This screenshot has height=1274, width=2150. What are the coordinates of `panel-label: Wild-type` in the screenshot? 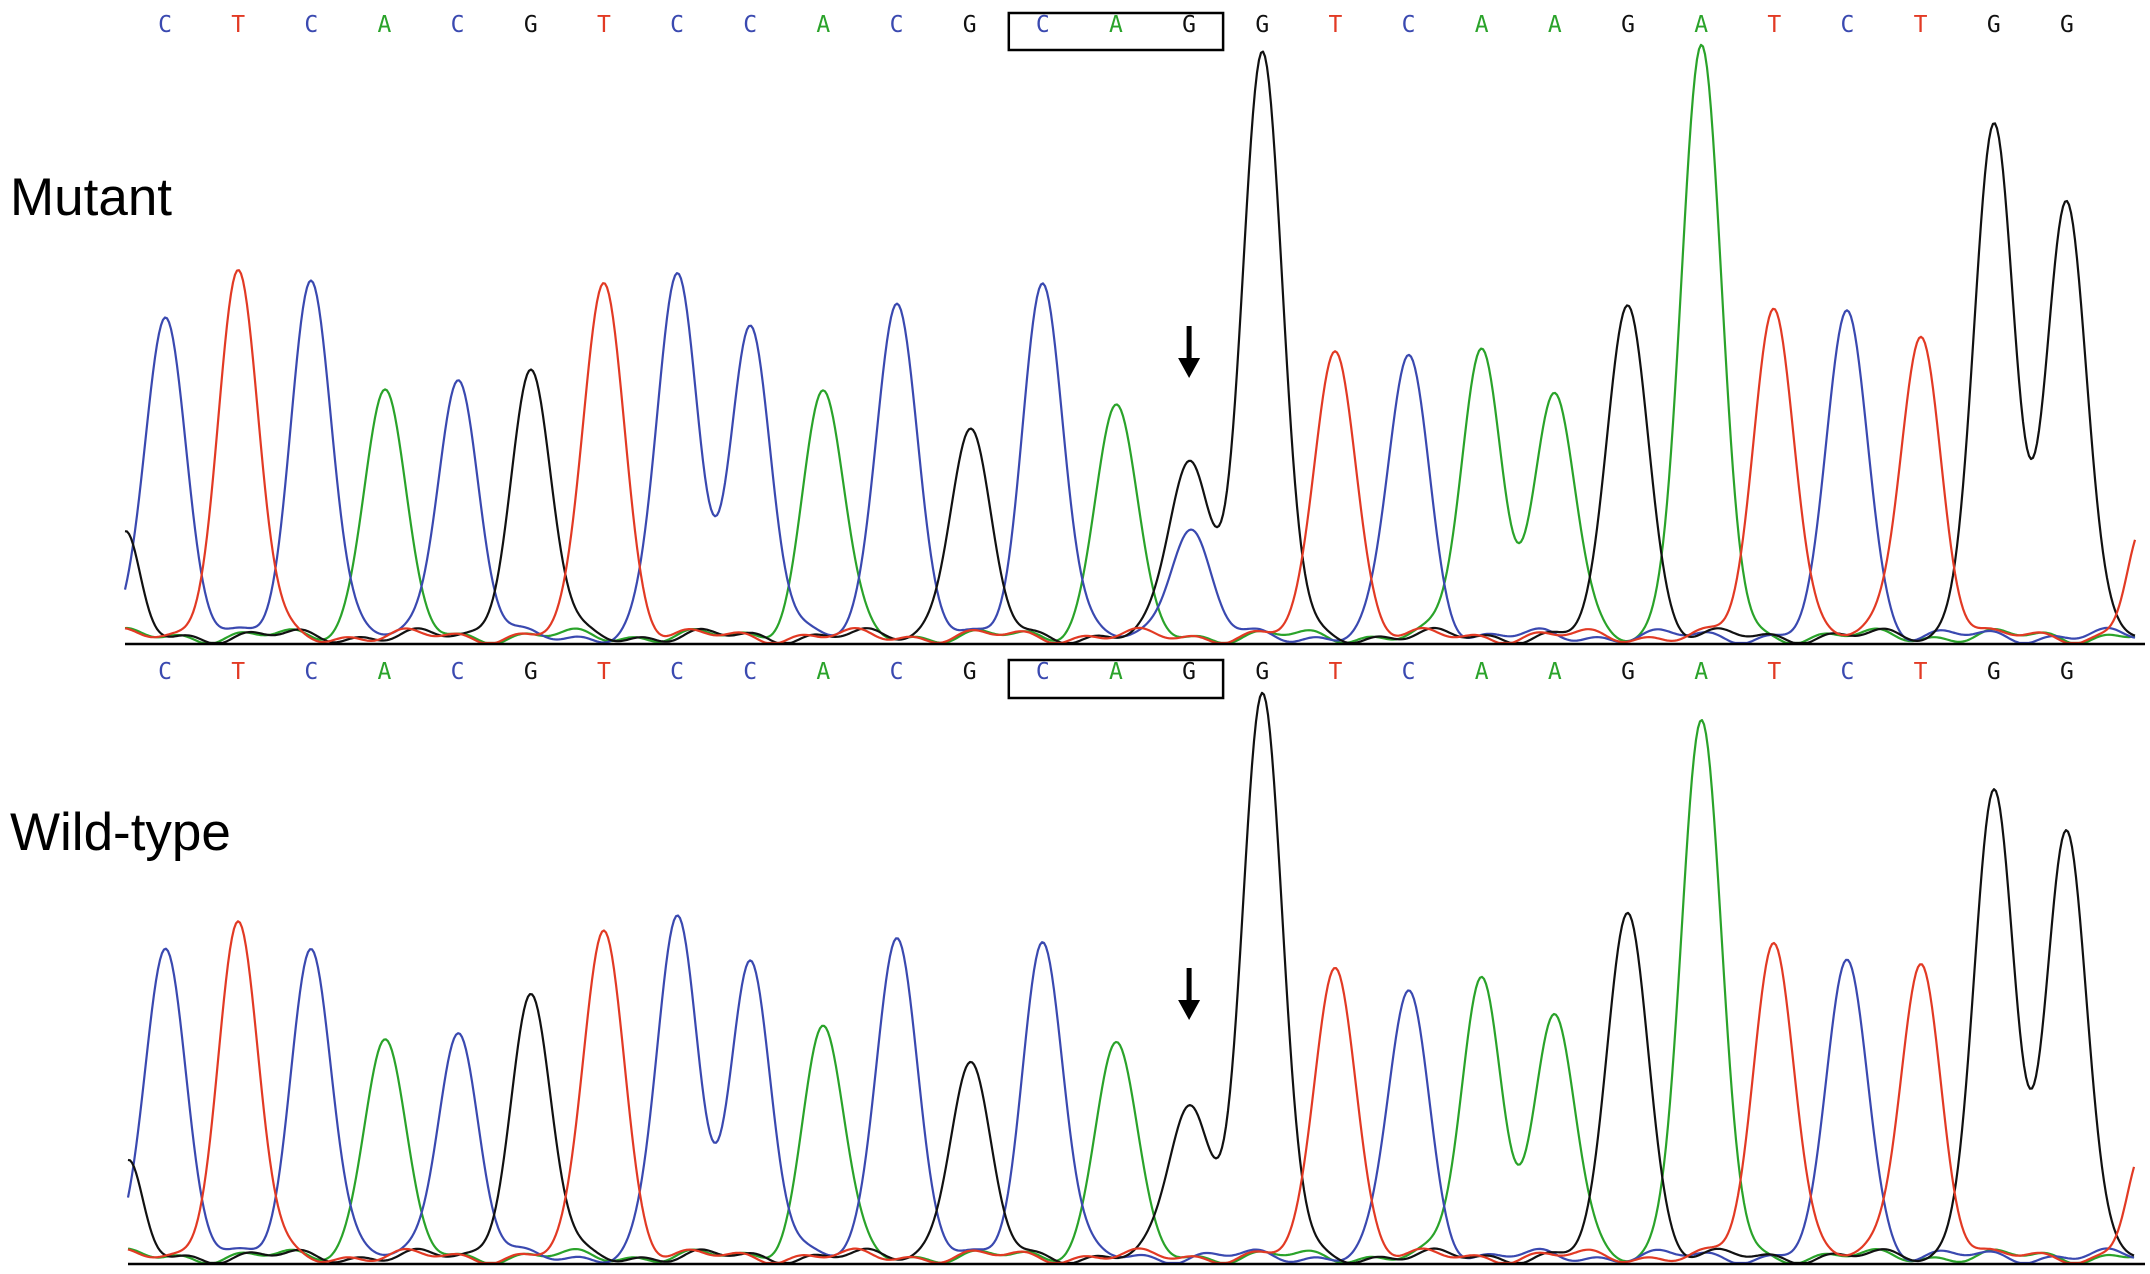 It's located at (120, 832).